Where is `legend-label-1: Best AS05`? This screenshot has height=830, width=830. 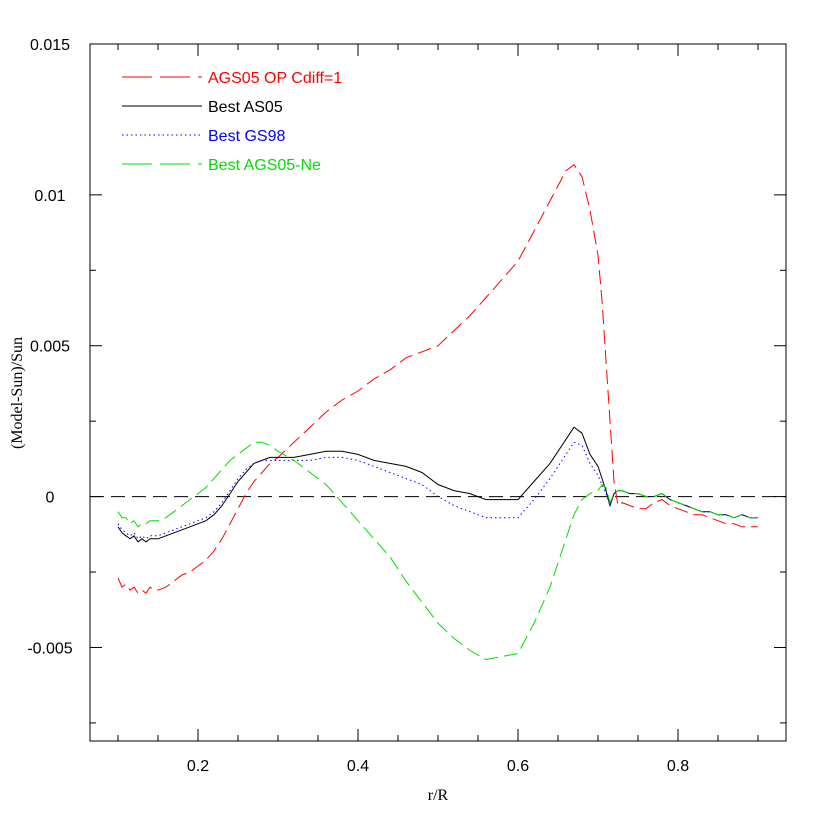 legend-label-1: Best AS05 is located at coordinates (245, 107).